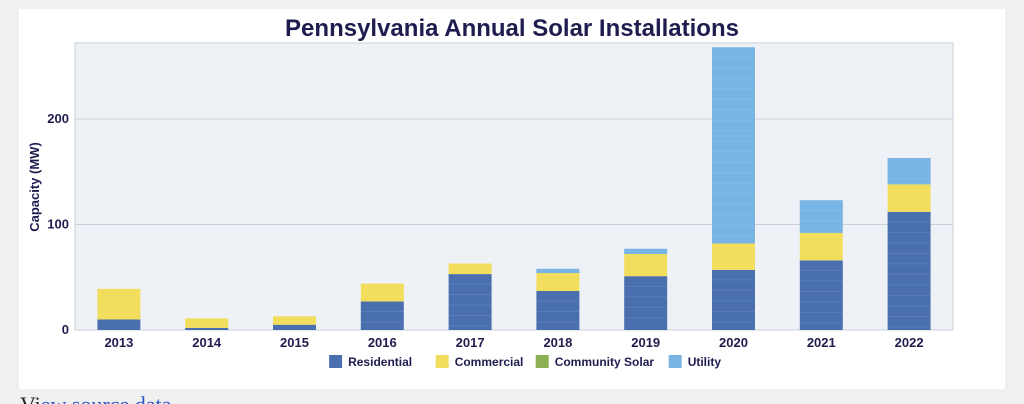 This screenshot has height=404, width=1024. I want to click on legend-swatch-community-solar, so click(542, 361).